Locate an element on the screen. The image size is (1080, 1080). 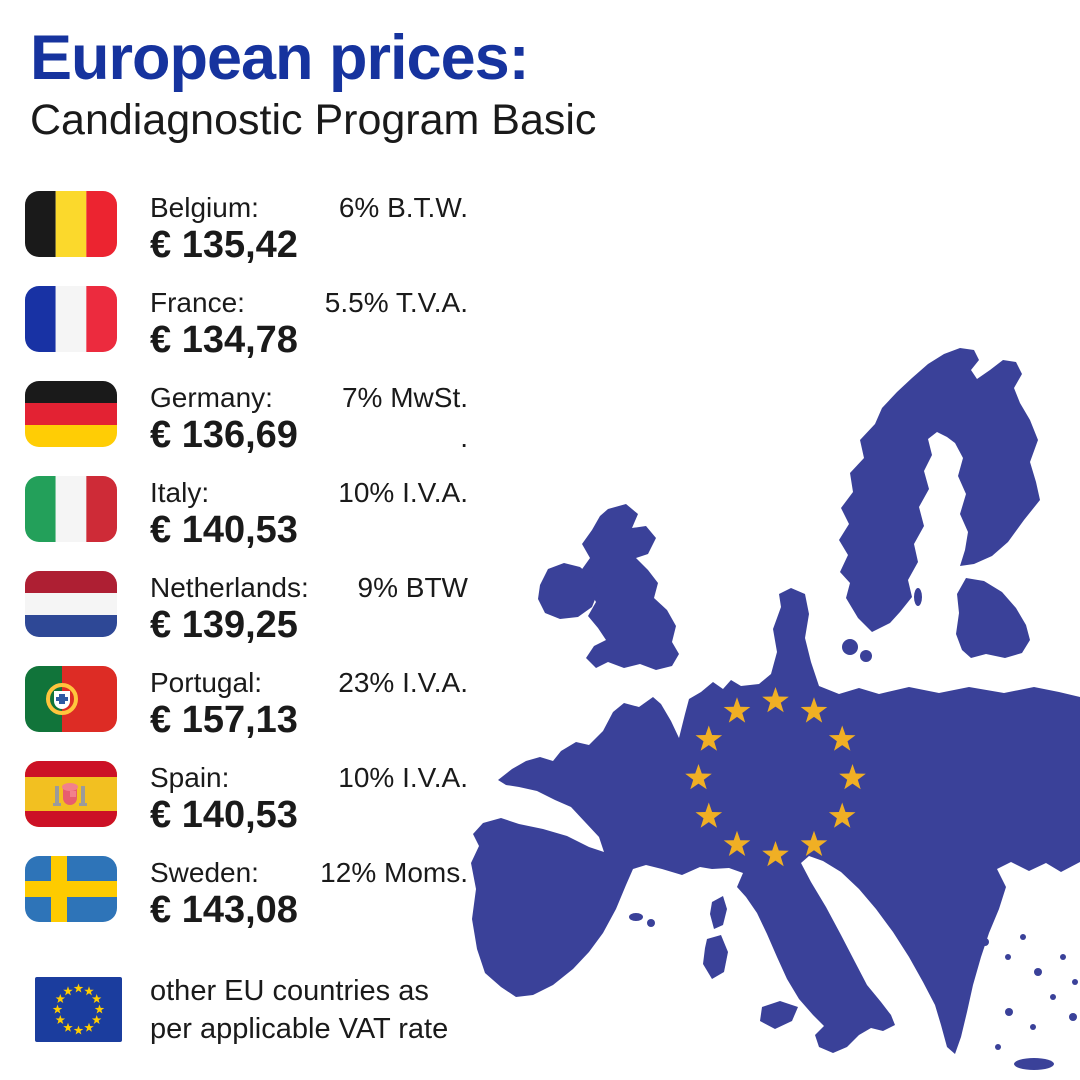
price: € 135,42 is located at coordinates (224, 245).